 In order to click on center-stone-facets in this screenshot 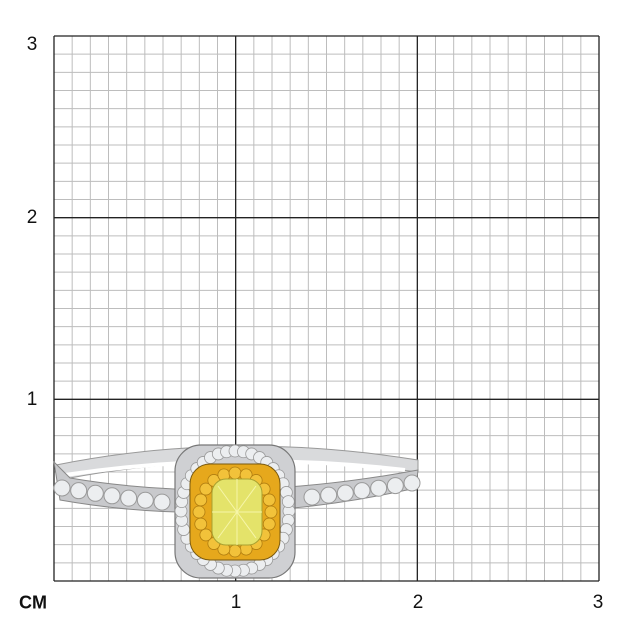, I will do `click(237, 512)`.